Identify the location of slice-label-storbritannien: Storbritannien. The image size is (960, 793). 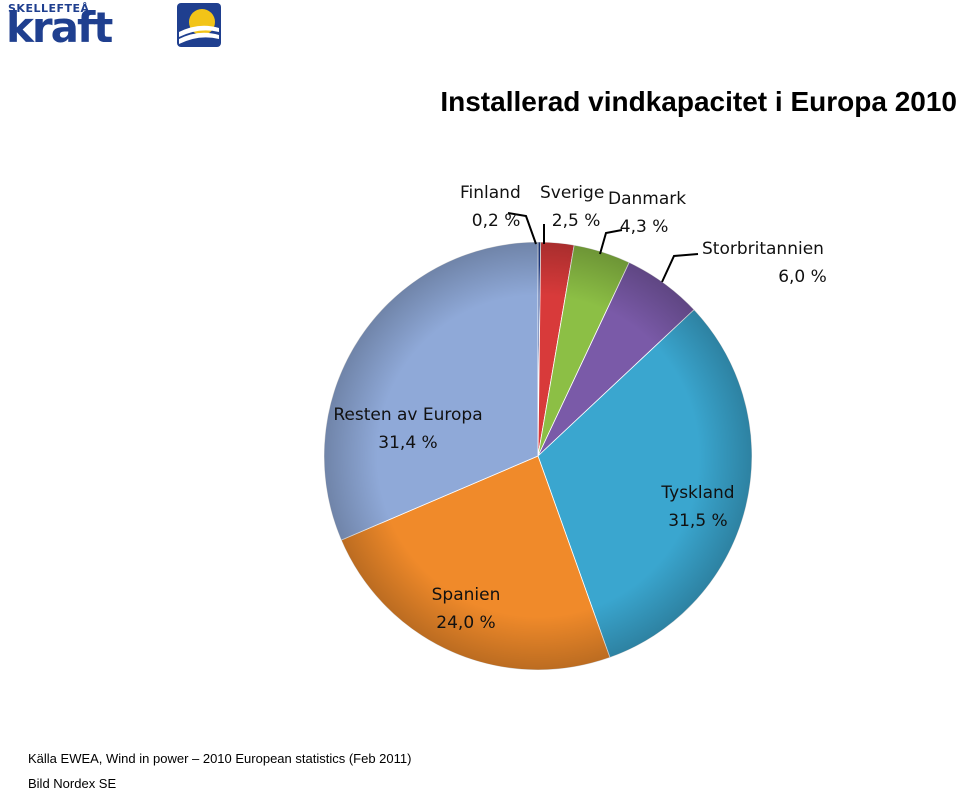
(763, 249).